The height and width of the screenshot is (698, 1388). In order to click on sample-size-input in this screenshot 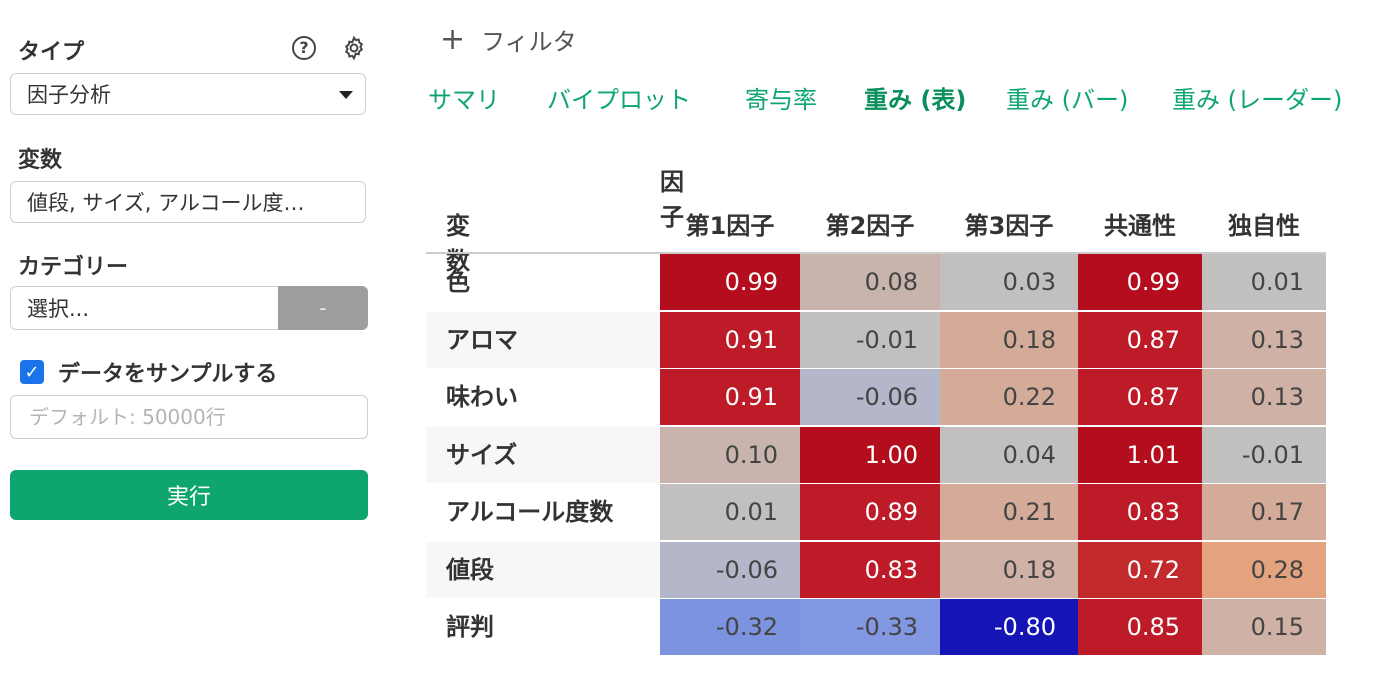, I will do `click(189, 417)`.